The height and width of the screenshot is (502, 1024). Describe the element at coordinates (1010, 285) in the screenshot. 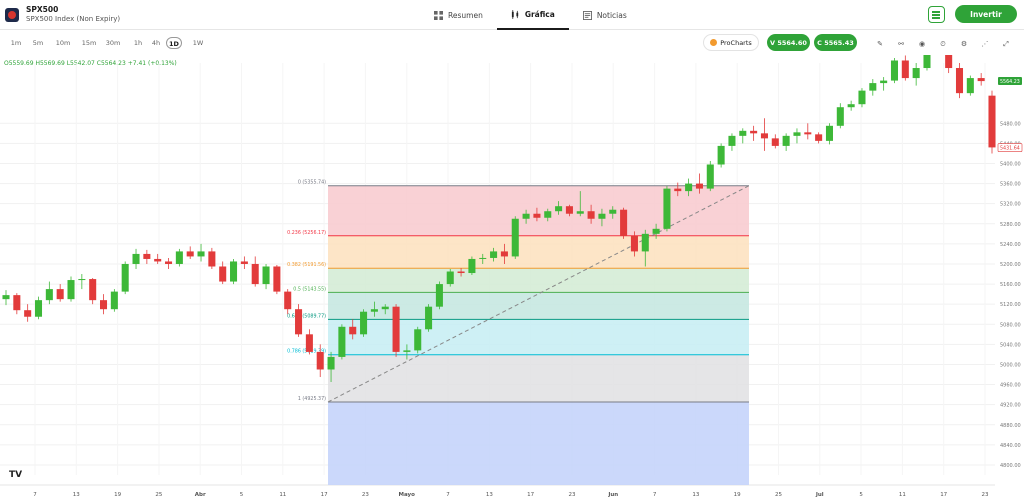

I see `y-tick-label: 5160.00` at that location.